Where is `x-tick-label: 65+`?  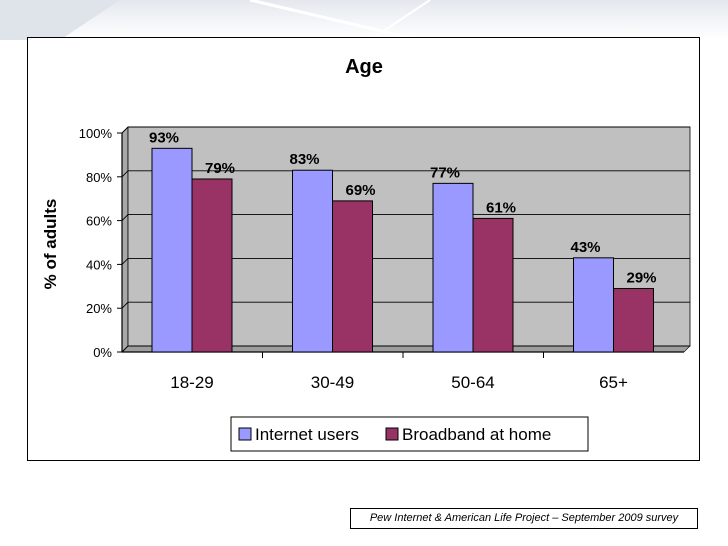
x-tick-label: 65+ is located at coordinates (613, 382).